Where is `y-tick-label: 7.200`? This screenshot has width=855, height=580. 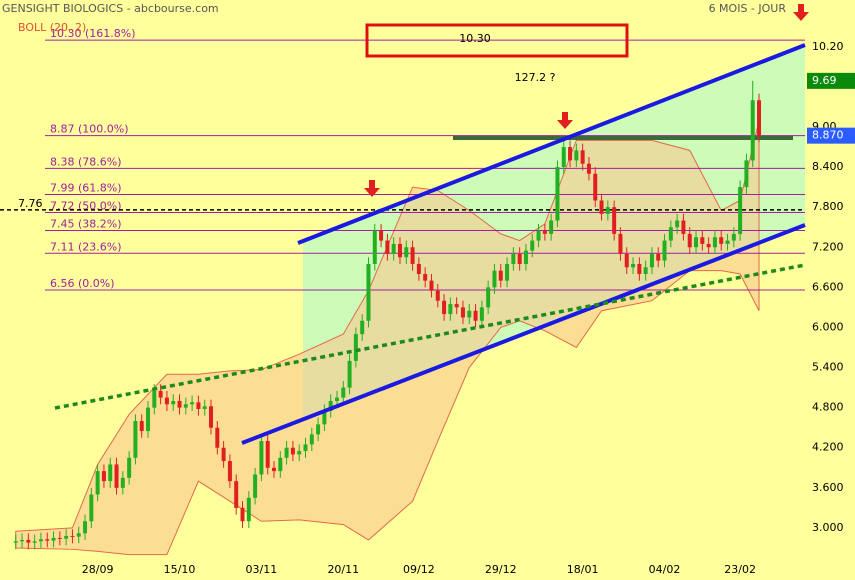
y-tick-label: 7.200 is located at coordinates (828, 246).